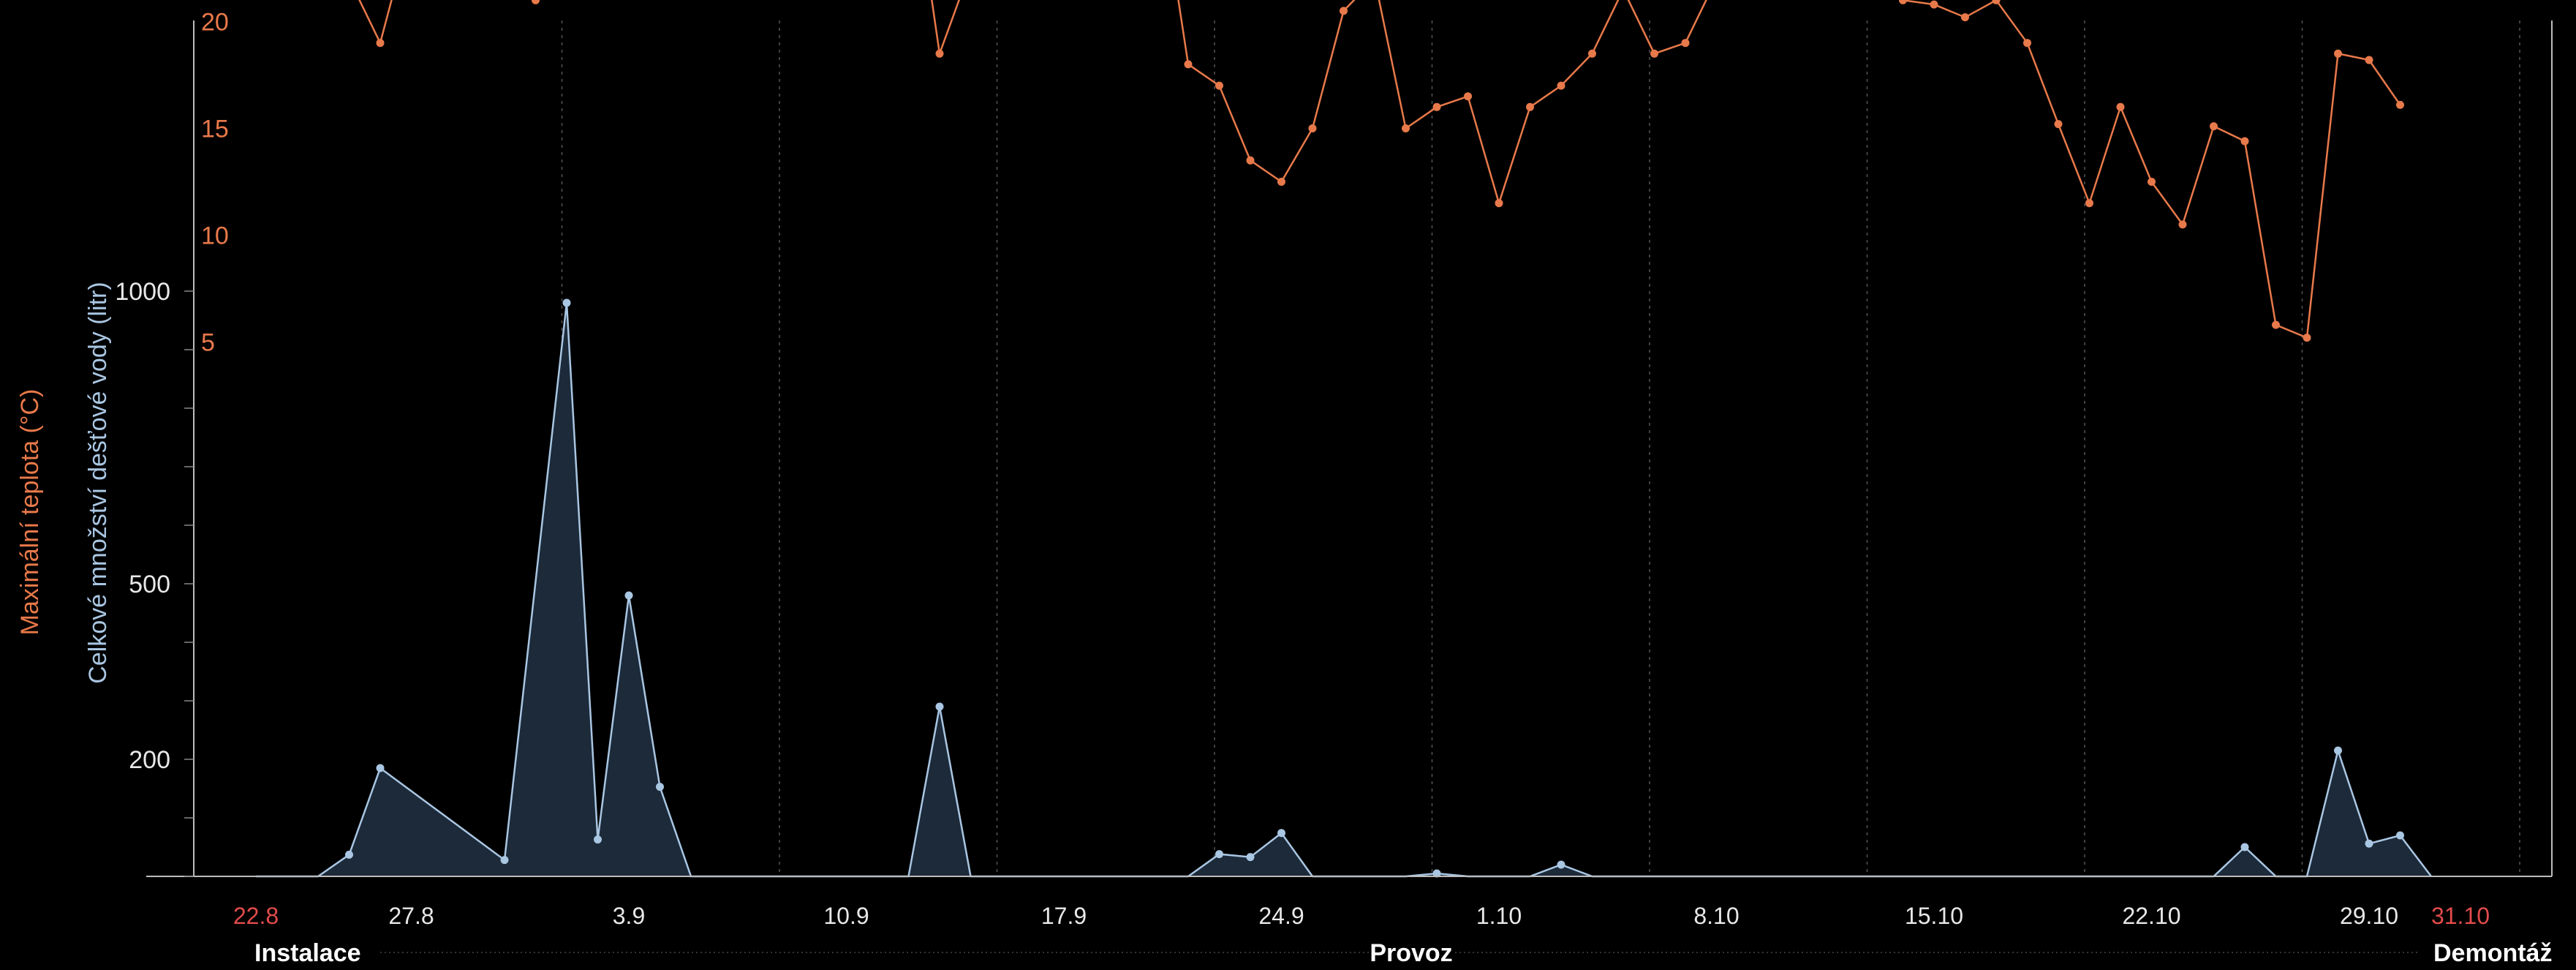 The width and height of the screenshot is (2576, 970). What do you see at coordinates (149, 584) in the screenshot?
I see `rain-tick-label: 500` at bounding box center [149, 584].